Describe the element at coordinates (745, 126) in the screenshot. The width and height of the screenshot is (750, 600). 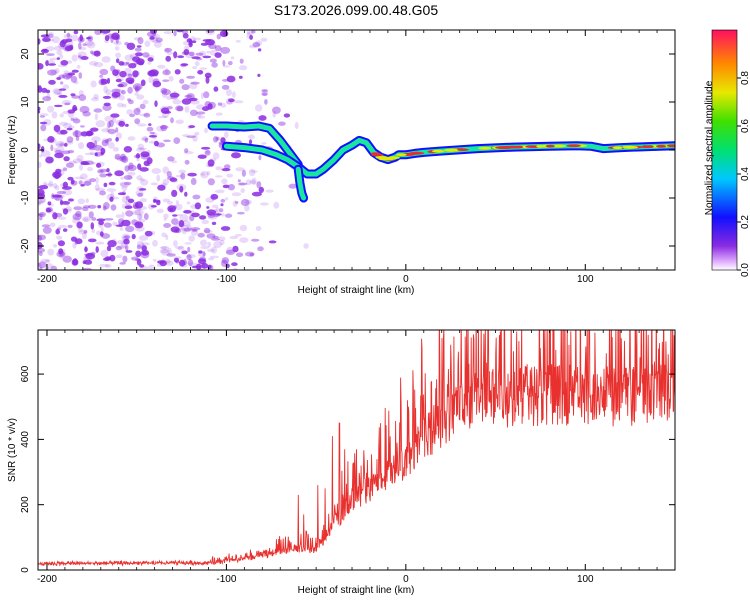
I see `colorbar-tick-label: 0.6` at that location.